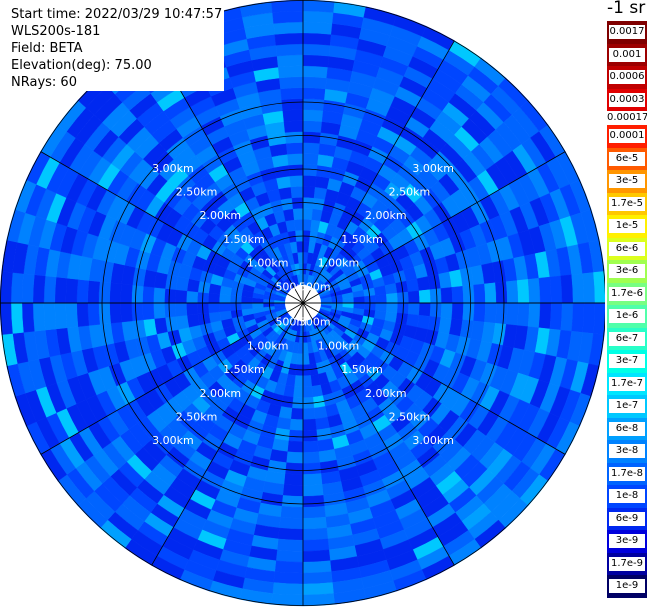 The image size is (647, 607). I want to click on colorbar-separator: 0.00017, so click(627, 118).